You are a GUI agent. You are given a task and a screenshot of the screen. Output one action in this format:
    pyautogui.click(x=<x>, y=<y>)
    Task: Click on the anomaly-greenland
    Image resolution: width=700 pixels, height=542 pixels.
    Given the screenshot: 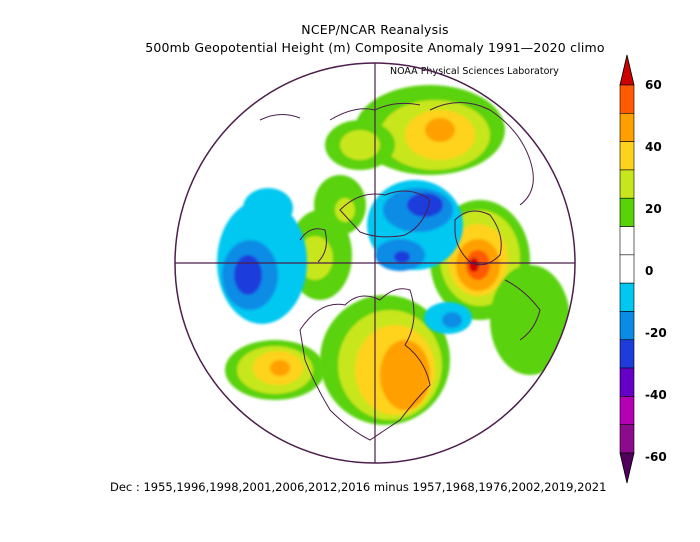 What is the action you would take?
    pyautogui.click(x=415, y=225)
    